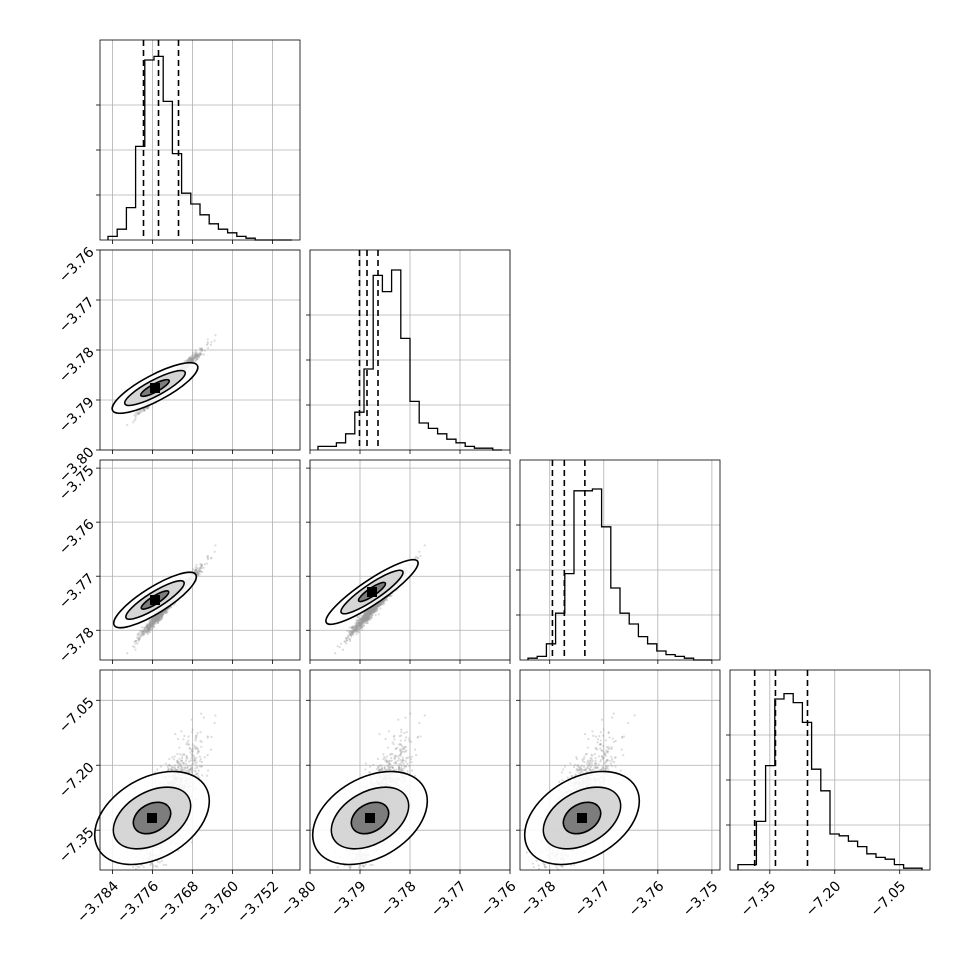 This screenshot has width=970, height=970. Describe the element at coordinates (200, 140) in the screenshot. I see `panel-frame` at that location.